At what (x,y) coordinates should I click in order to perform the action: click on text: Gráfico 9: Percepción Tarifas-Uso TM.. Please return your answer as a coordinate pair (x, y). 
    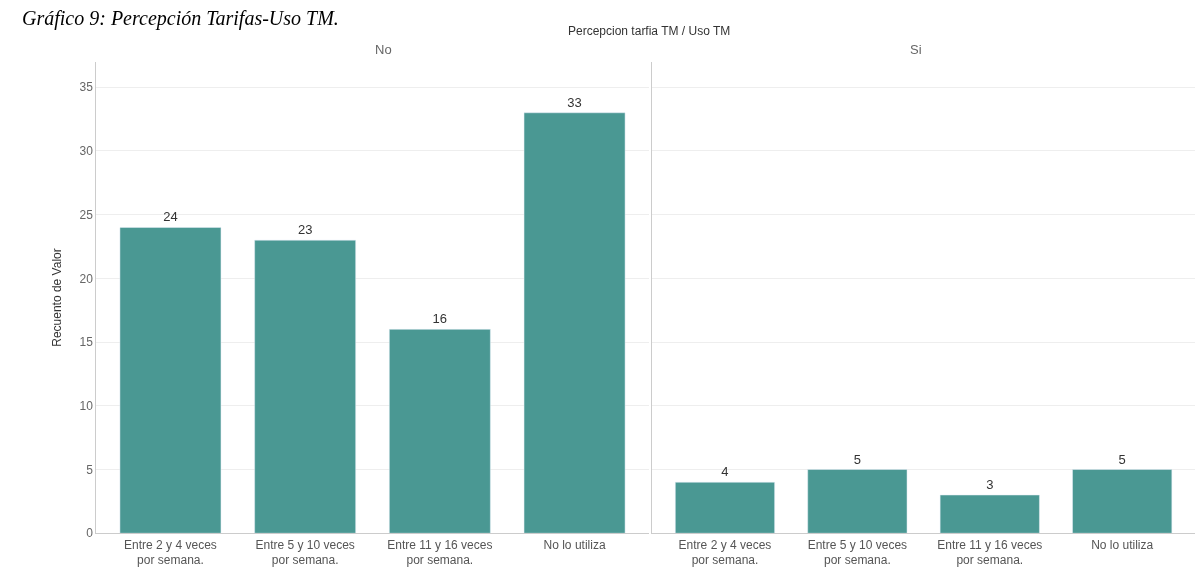
    Looking at the image, I should click on (180, 18).